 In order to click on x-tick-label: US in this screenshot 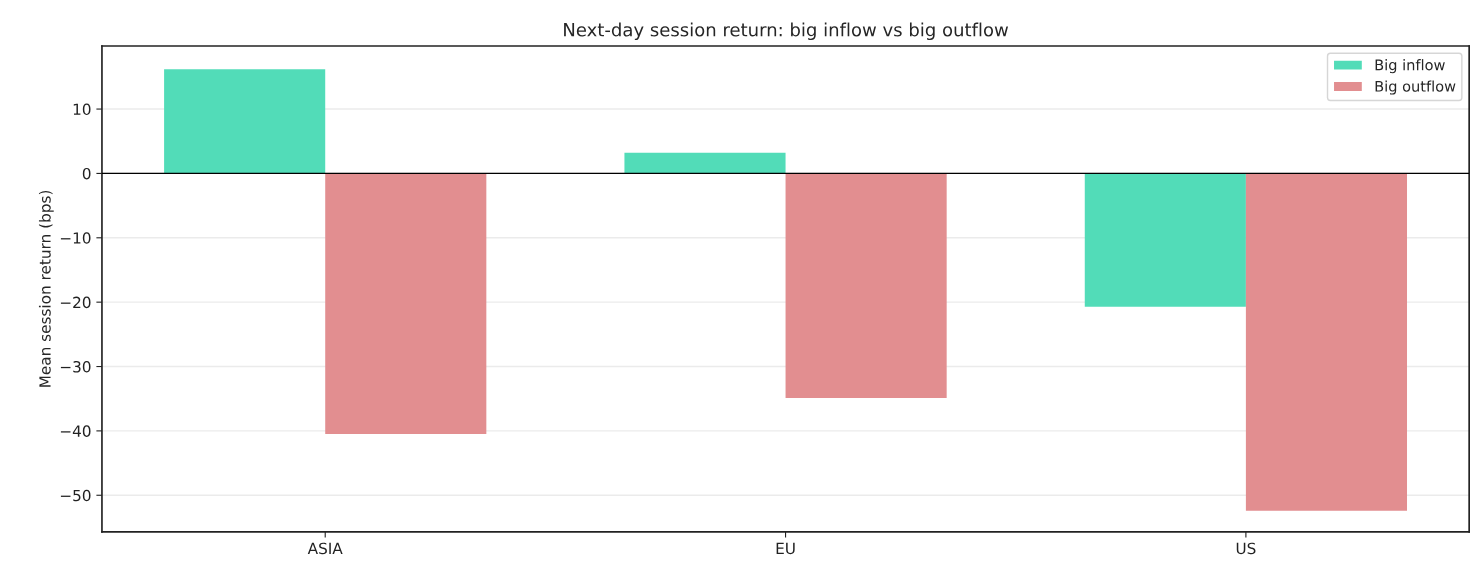, I will do `click(1246, 548)`.